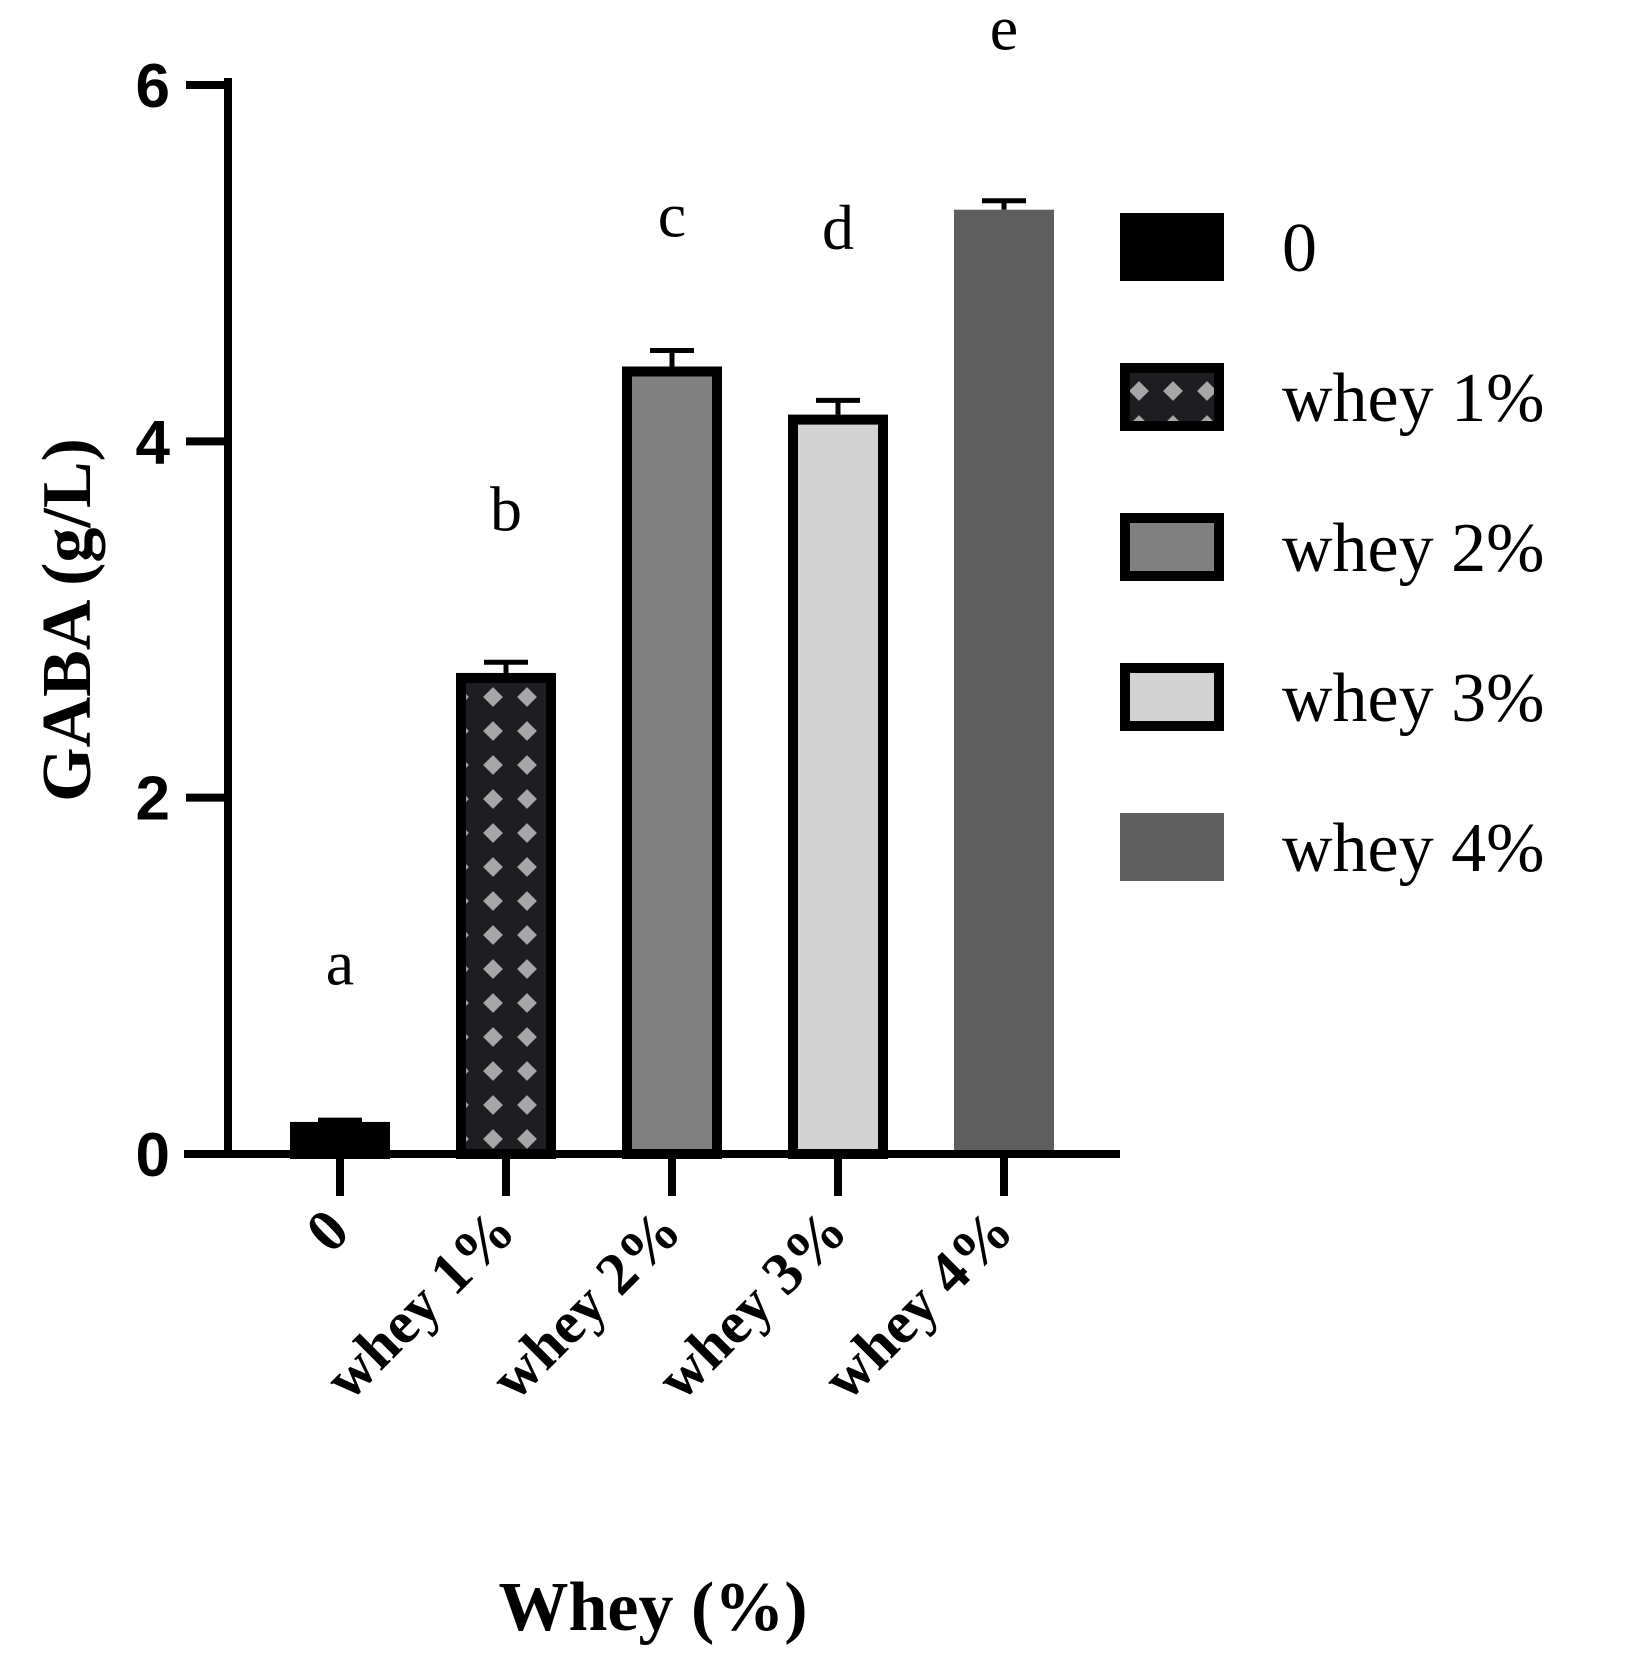  What do you see at coordinates (1299, 248) in the screenshot?
I see `legend-label-0: 0` at bounding box center [1299, 248].